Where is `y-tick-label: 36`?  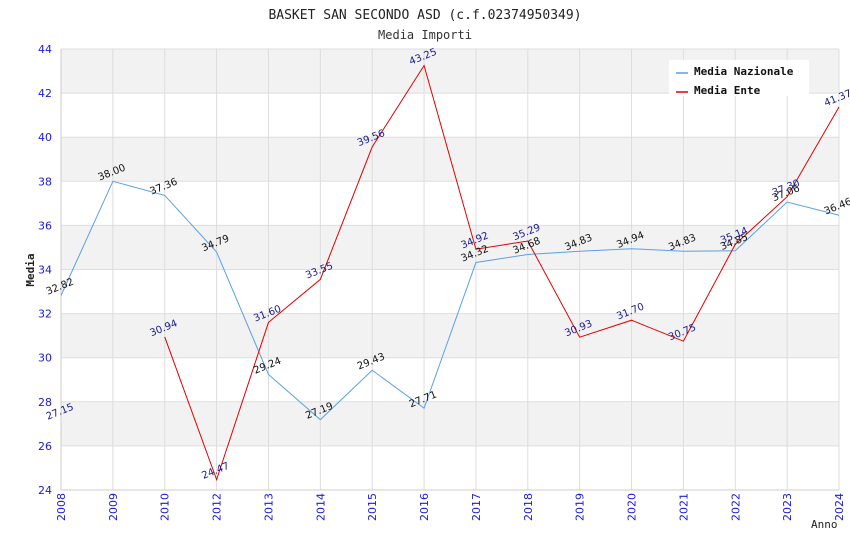 y-tick-label: 36 is located at coordinates (45, 225).